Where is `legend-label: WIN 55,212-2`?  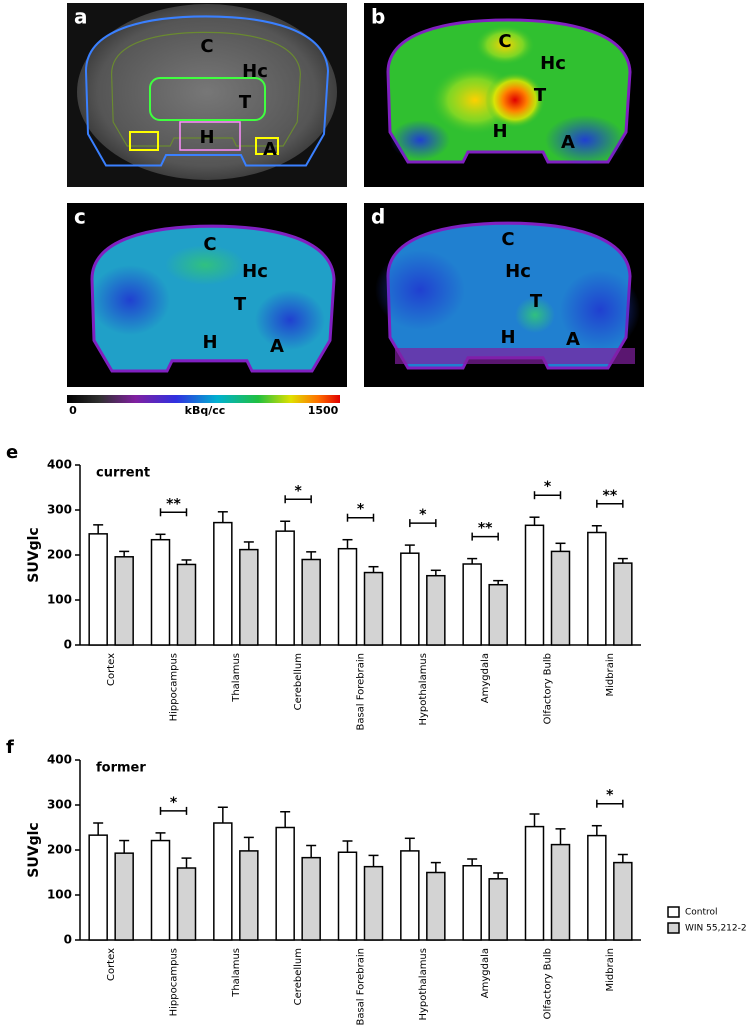 legend-label: WIN 55,212-2 is located at coordinates (716, 929).